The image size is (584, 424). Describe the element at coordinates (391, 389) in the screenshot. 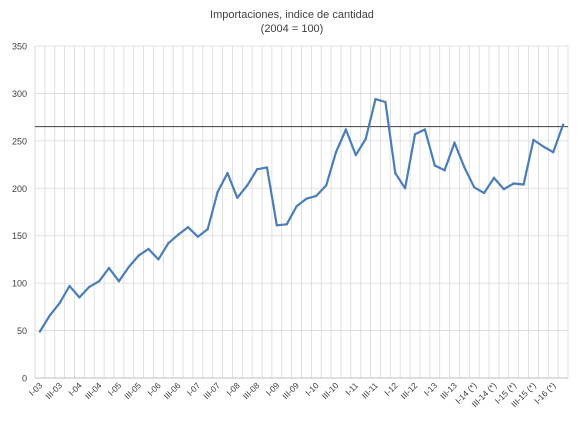

I see `x-tick-label: I-12` at that location.